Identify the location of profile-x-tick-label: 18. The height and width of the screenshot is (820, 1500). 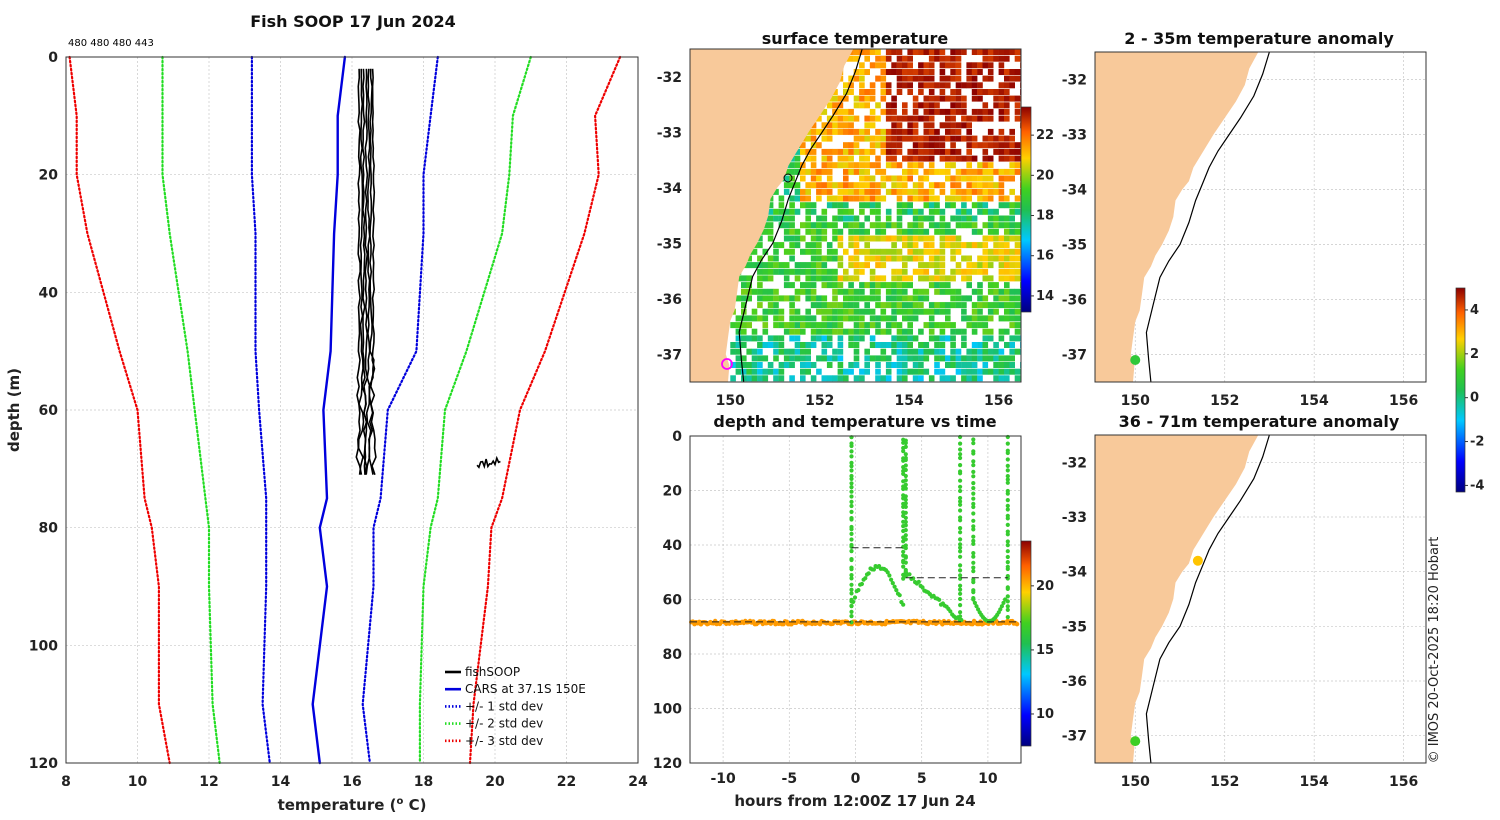
(423, 782).